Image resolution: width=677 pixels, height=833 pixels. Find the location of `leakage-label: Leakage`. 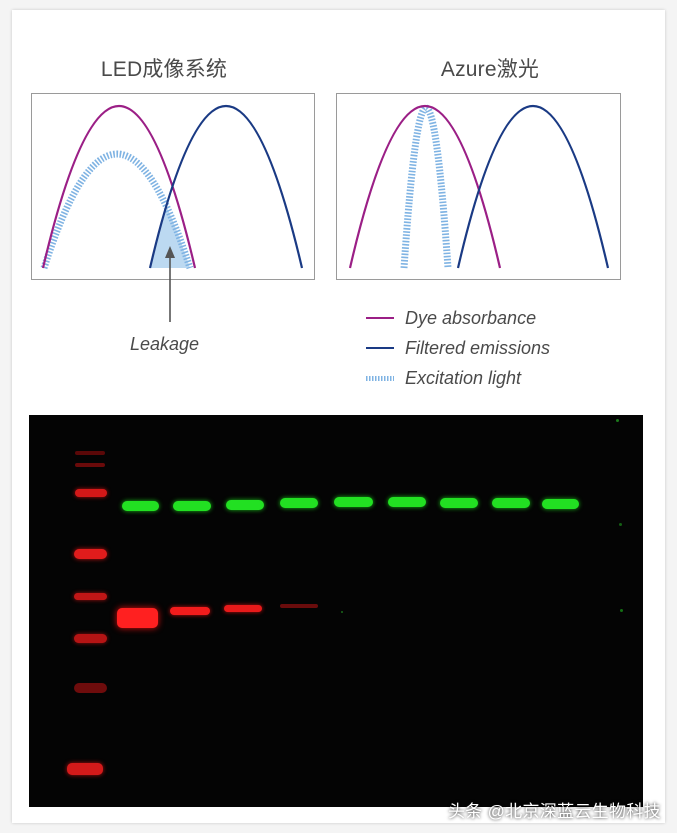

leakage-label: Leakage is located at coordinates (165, 344).